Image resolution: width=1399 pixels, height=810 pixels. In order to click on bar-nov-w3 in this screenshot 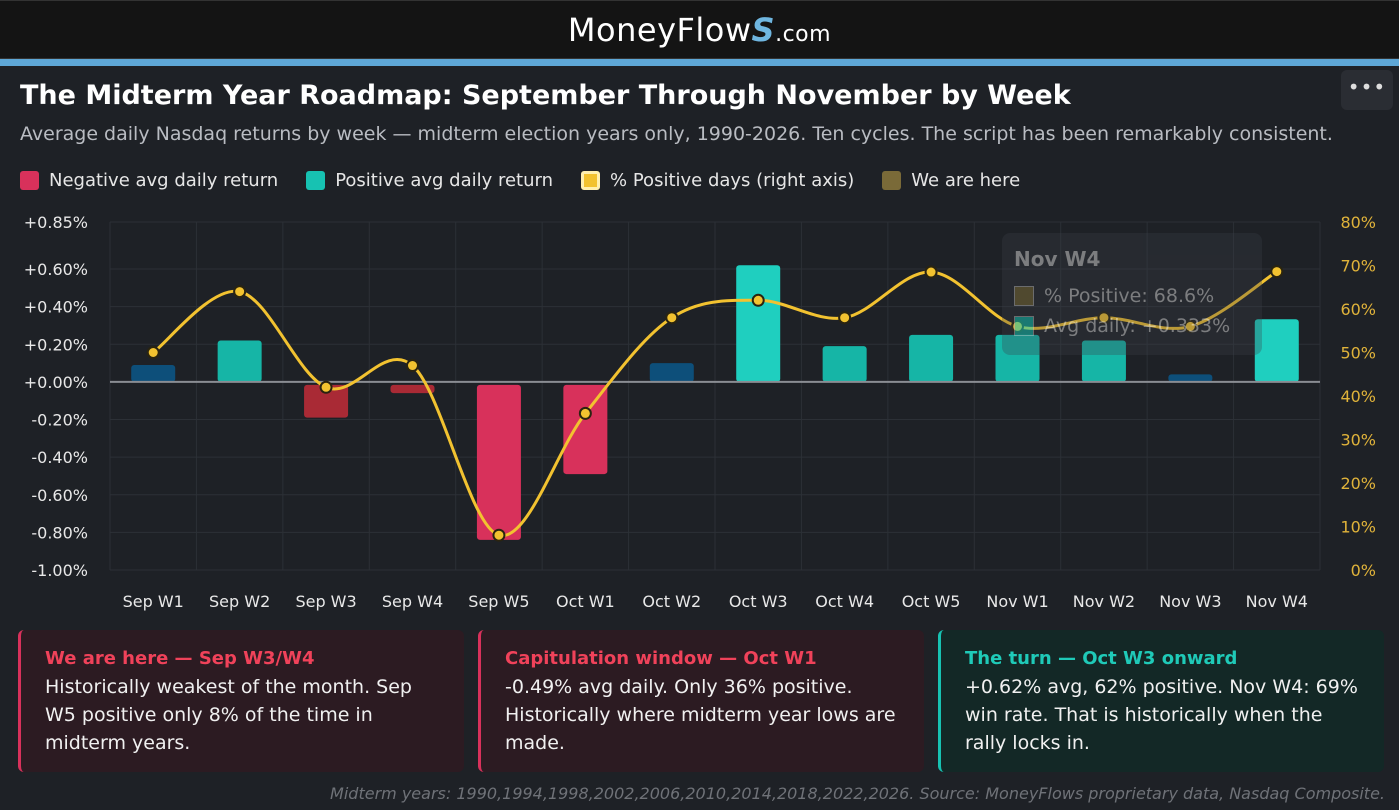, I will do `click(1190, 378)`.